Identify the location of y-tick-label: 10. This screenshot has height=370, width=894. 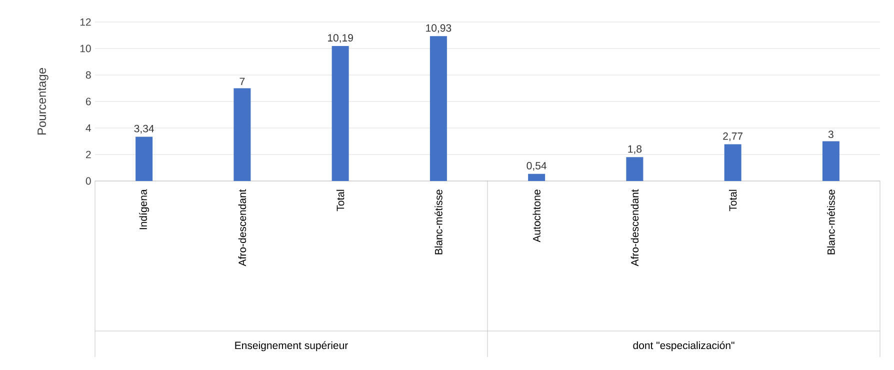
(85, 48).